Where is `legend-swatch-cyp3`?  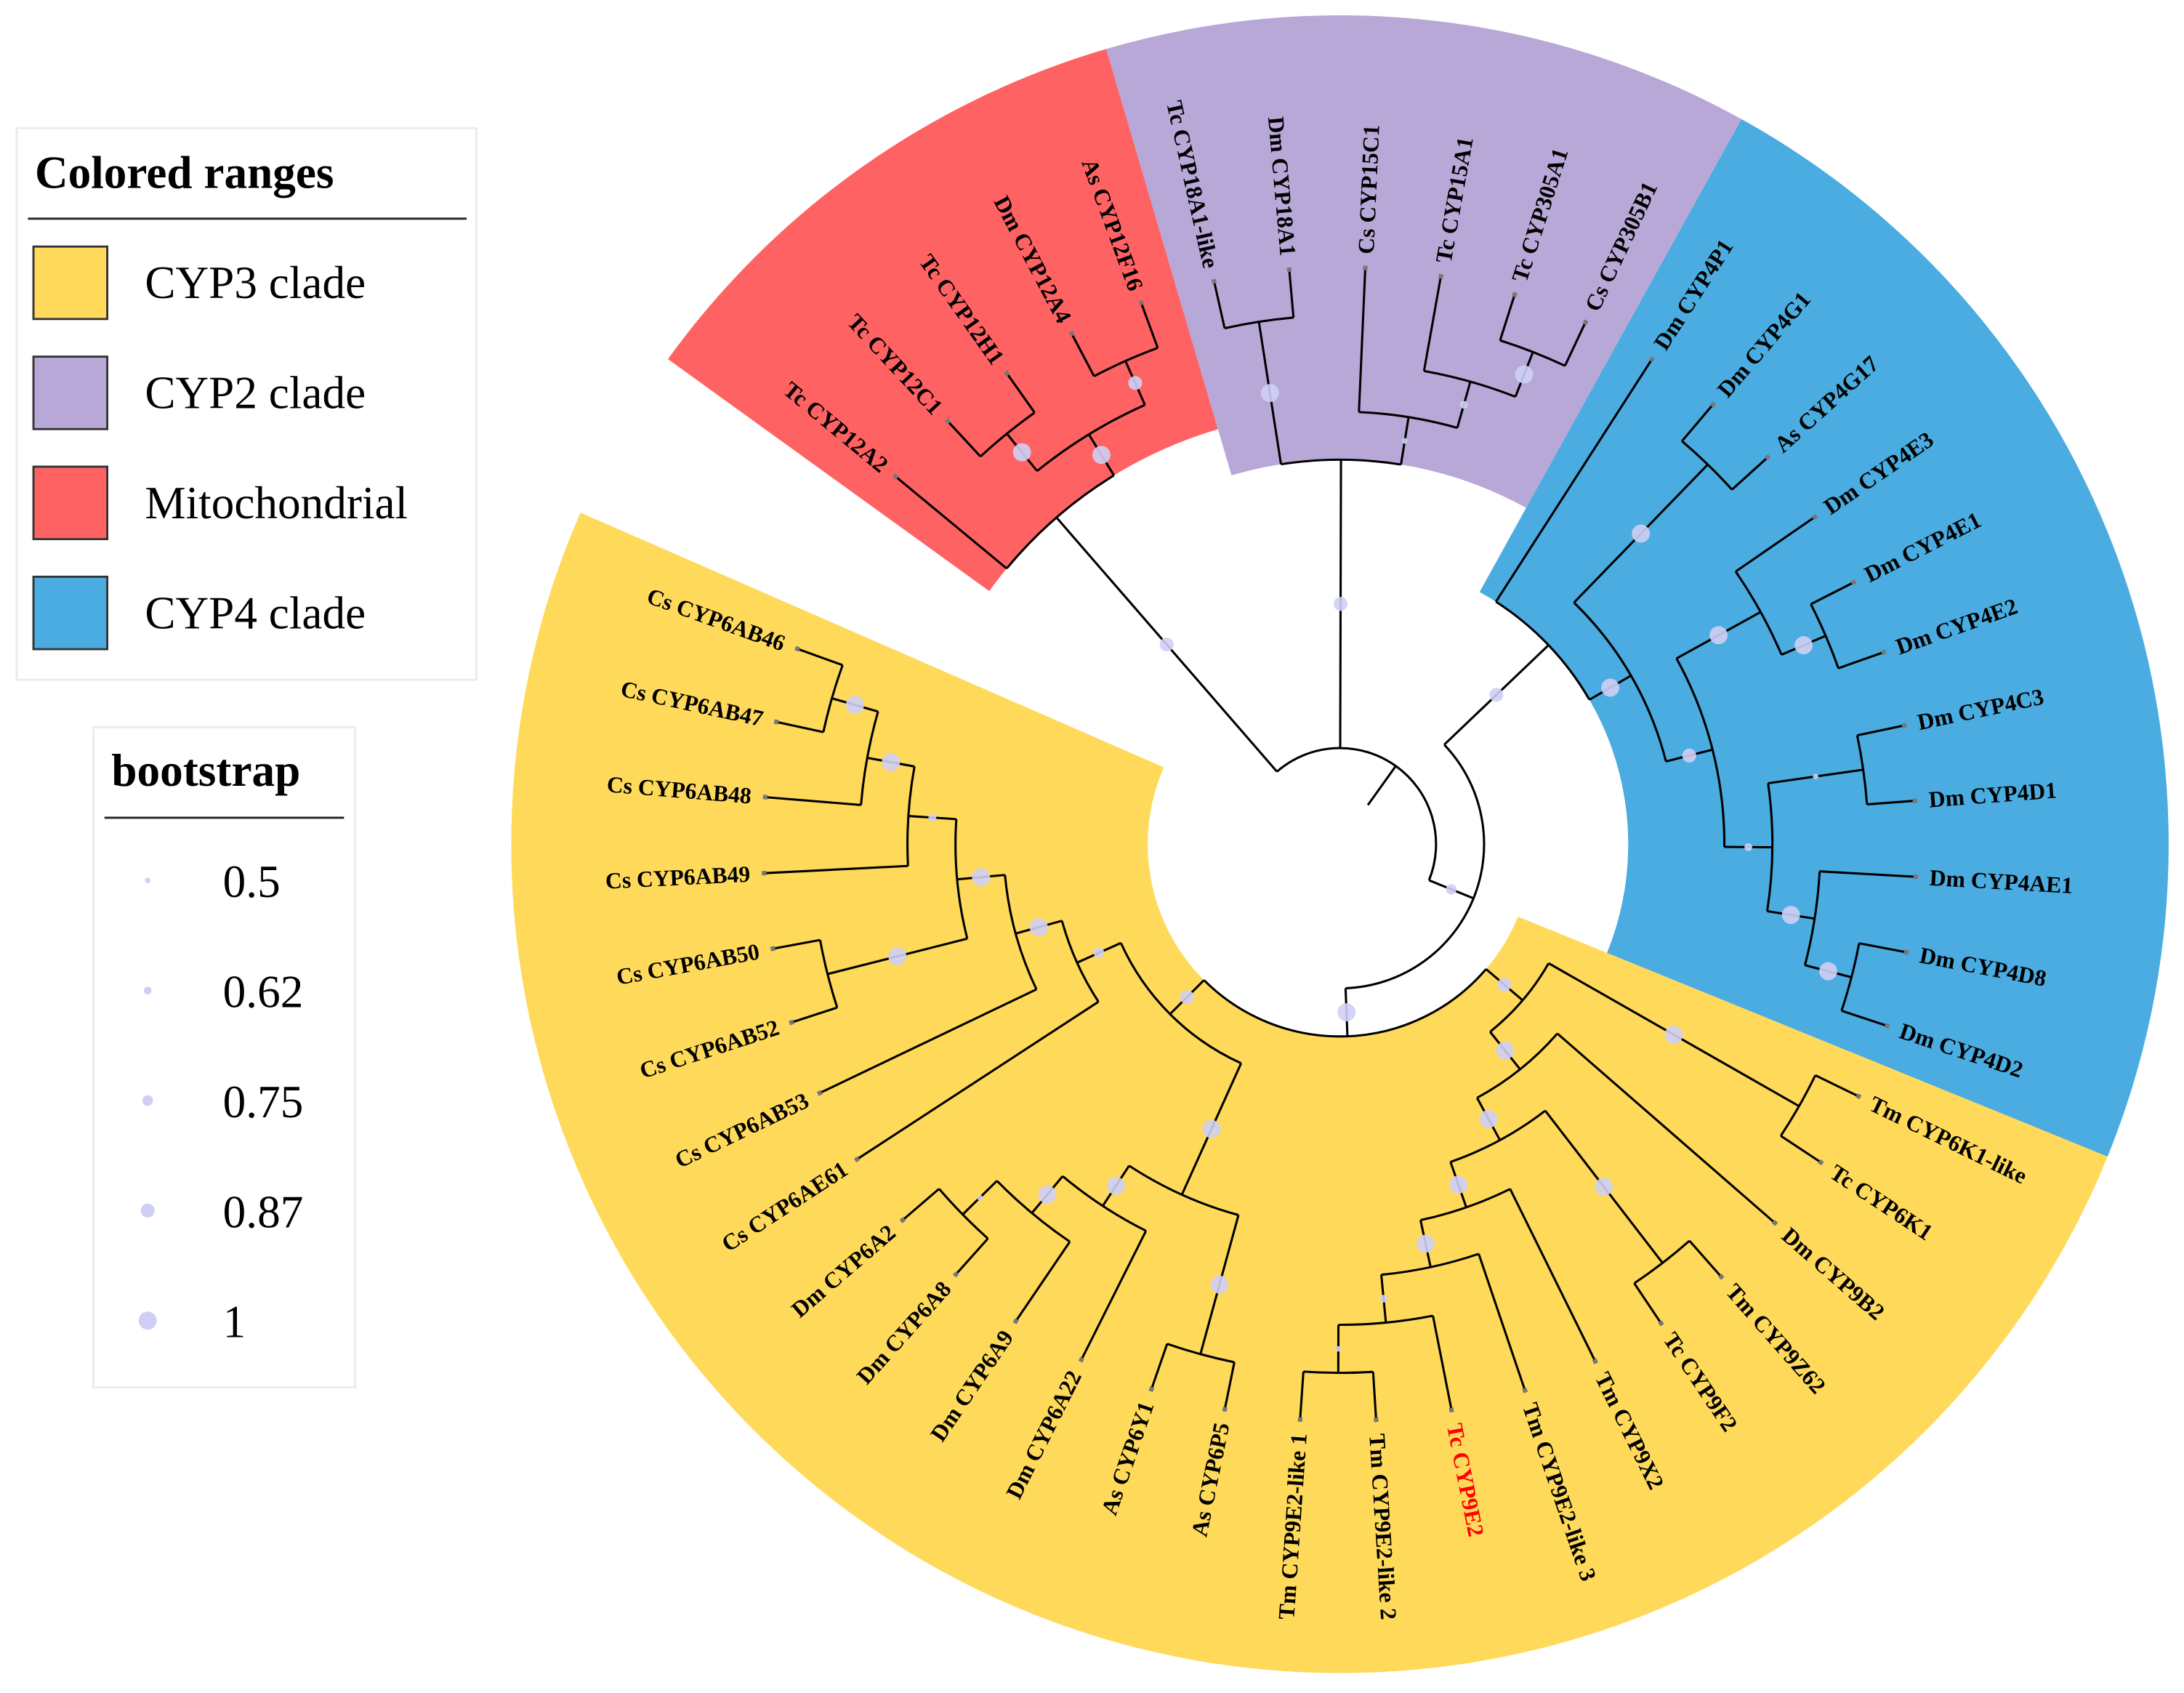
legend-swatch-cyp3 is located at coordinates (70, 283).